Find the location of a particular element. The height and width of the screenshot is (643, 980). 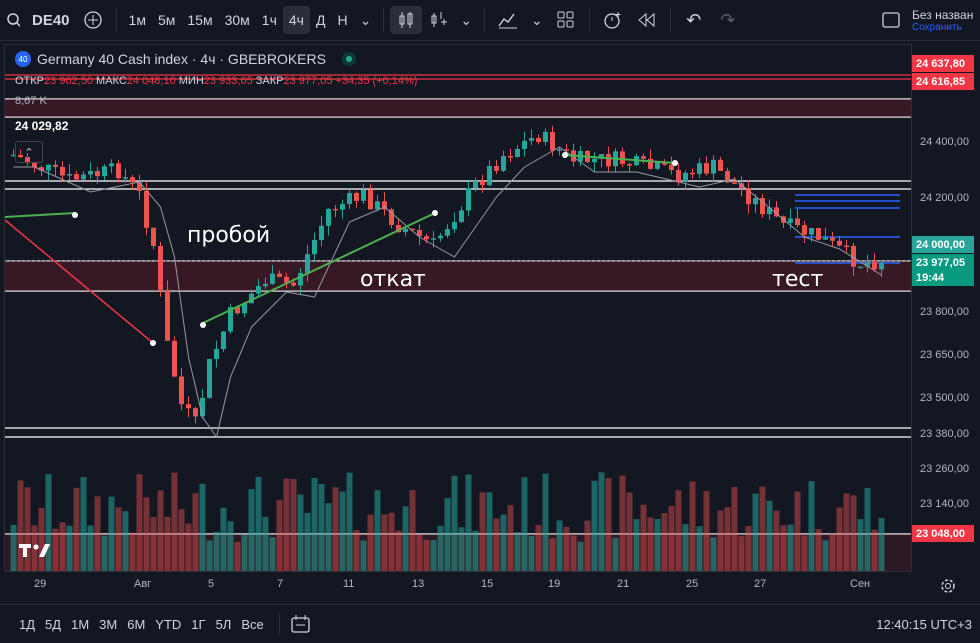

legend-title: Germany 40 Cash index · 4ч · GBEBROKERS is located at coordinates (181, 59).